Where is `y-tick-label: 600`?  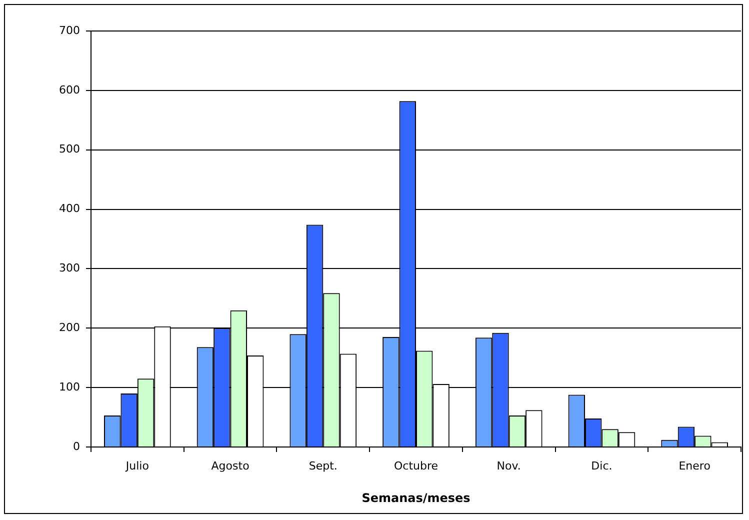
y-tick-label: 600 is located at coordinates (69, 89).